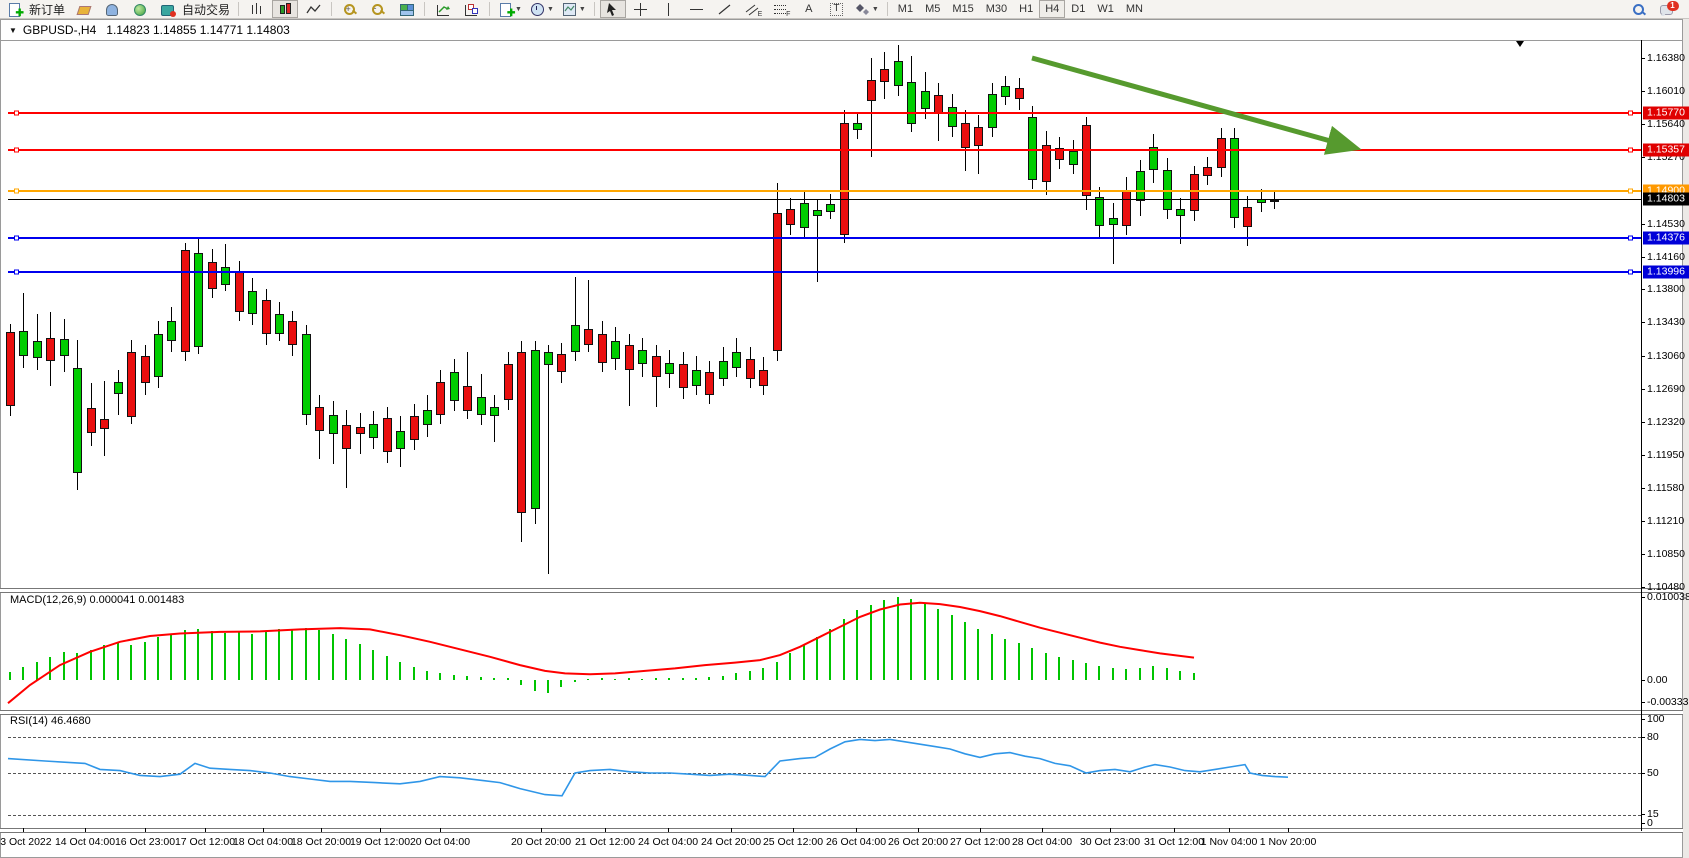  I want to click on line-chart-button, so click(313, 9).